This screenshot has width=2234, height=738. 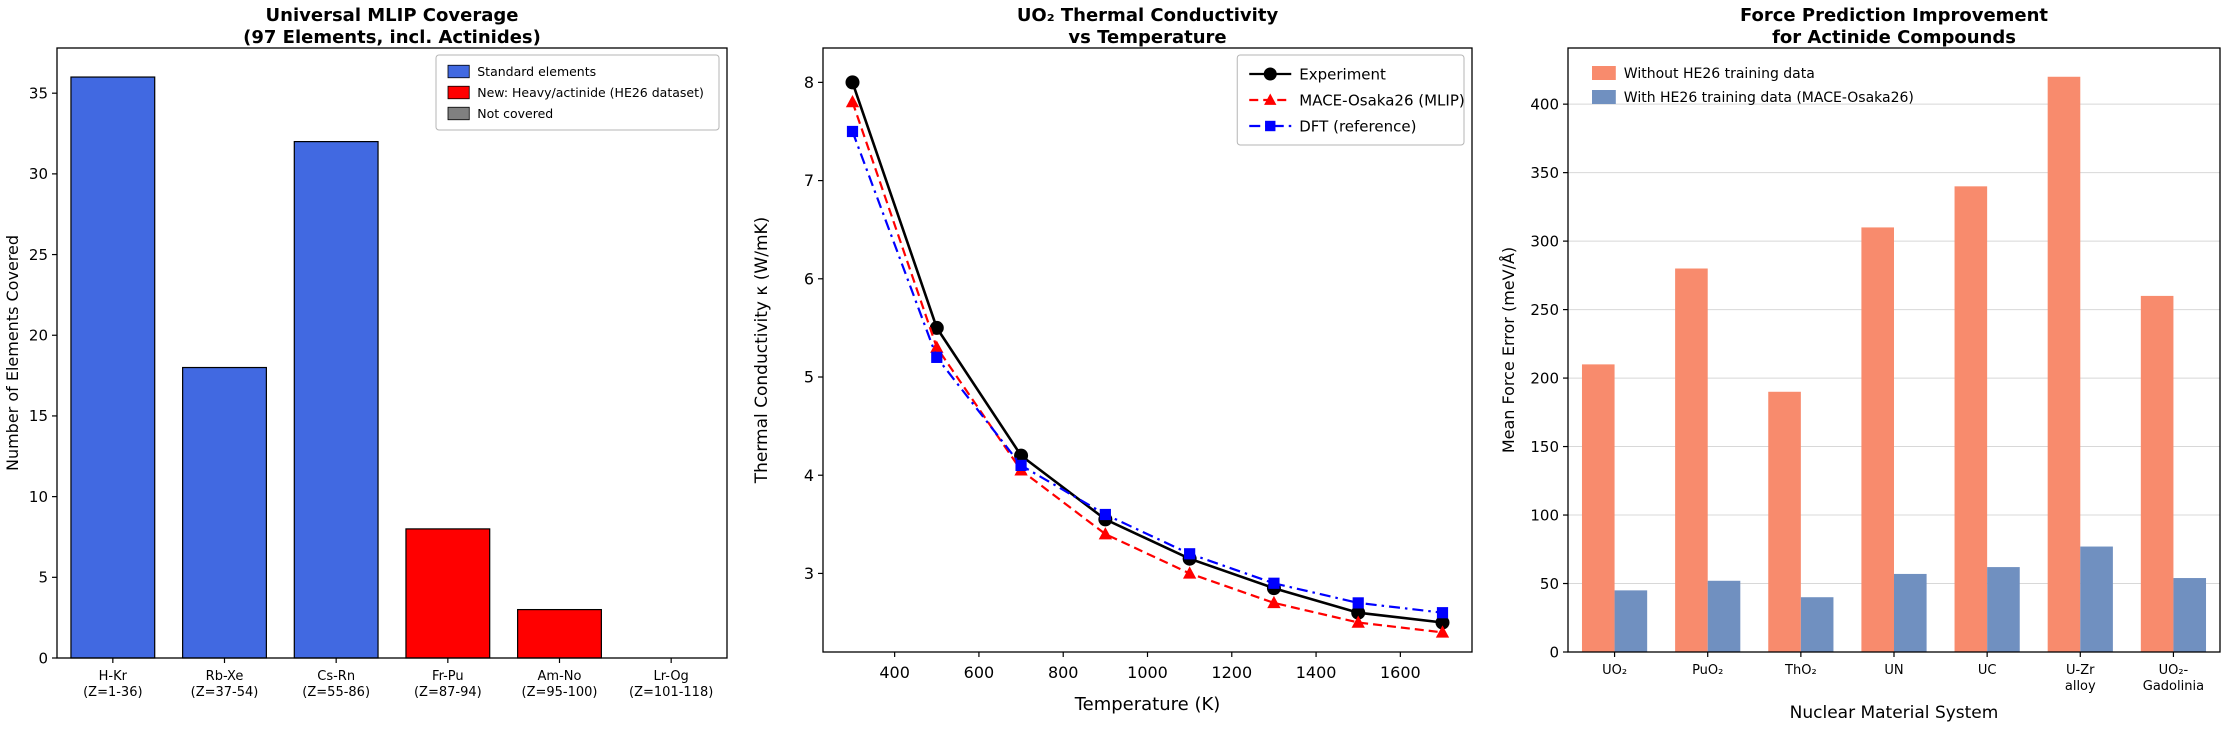 I want to click on y-tick-label: 30, so click(x=38, y=174).